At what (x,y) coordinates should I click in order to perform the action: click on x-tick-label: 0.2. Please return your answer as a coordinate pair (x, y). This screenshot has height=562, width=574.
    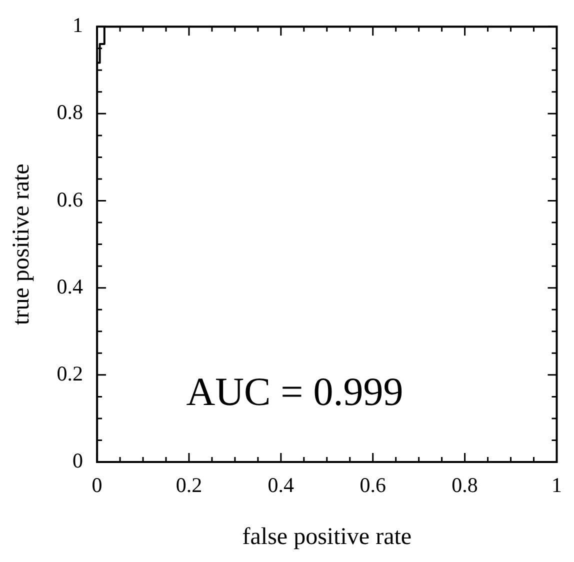
    Looking at the image, I should click on (189, 485).